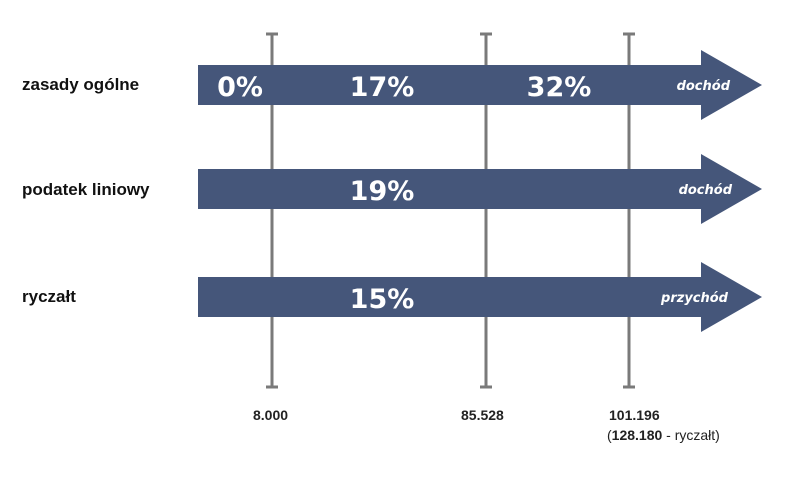 Image resolution: width=800 pixels, height=484 pixels. Describe the element at coordinates (634, 415) in the screenshot. I see `threshold-label: 101.196` at that location.